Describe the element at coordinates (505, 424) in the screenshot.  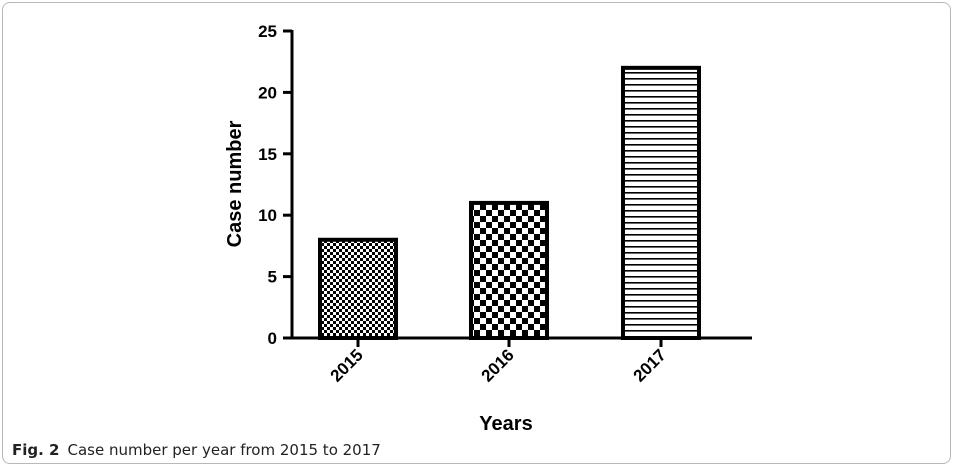
I see `x-axis-title: Years` at that location.